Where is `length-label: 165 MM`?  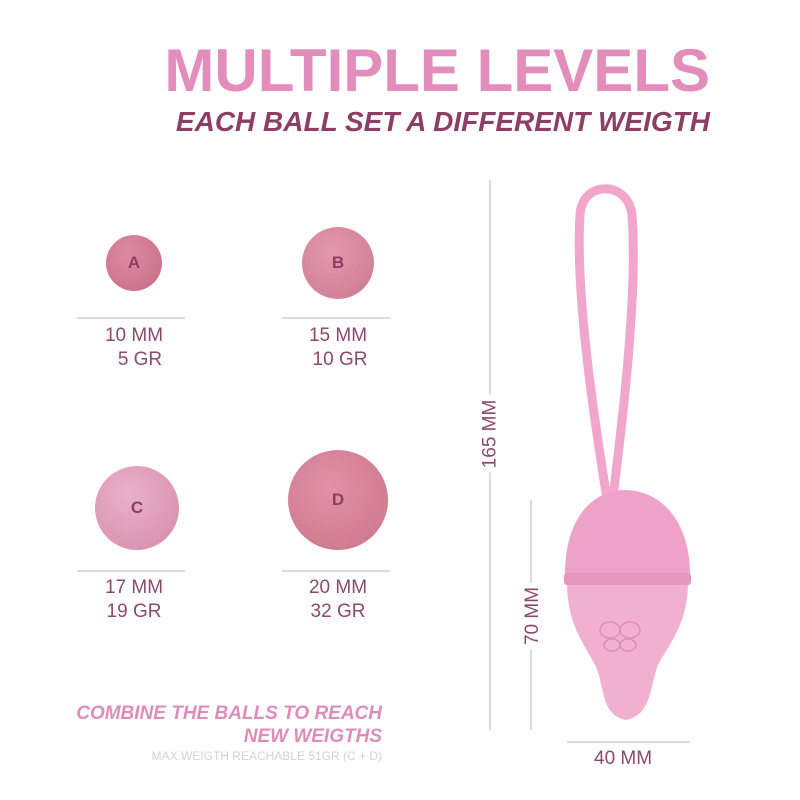 length-label: 165 MM is located at coordinates (490, 434).